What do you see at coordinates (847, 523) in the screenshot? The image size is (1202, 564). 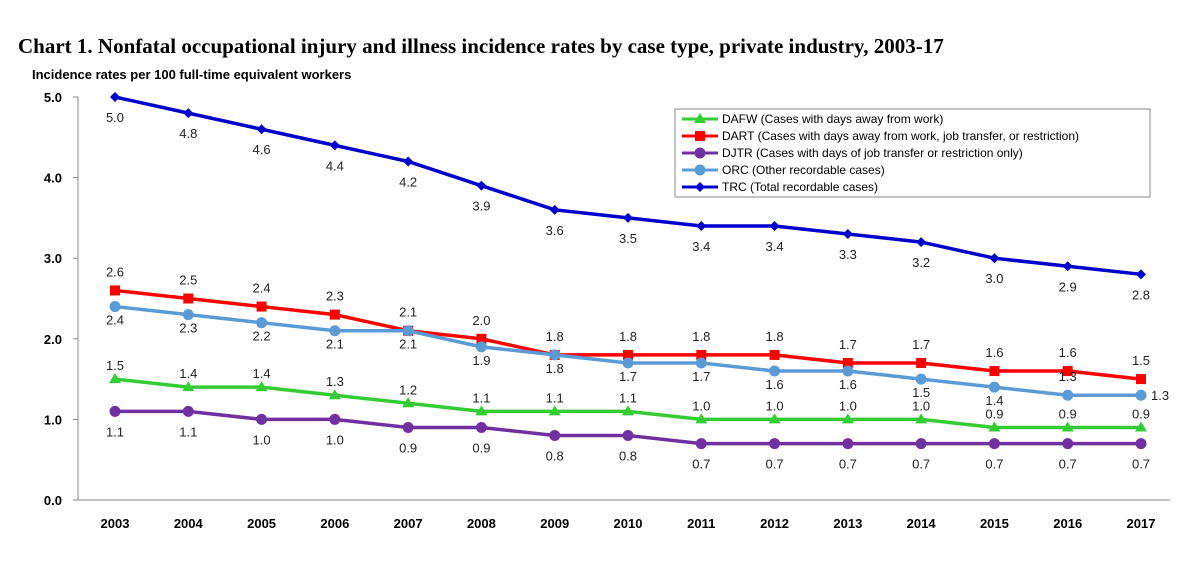 I see `x-tick-label: 2013` at bounding box center [847, 523].